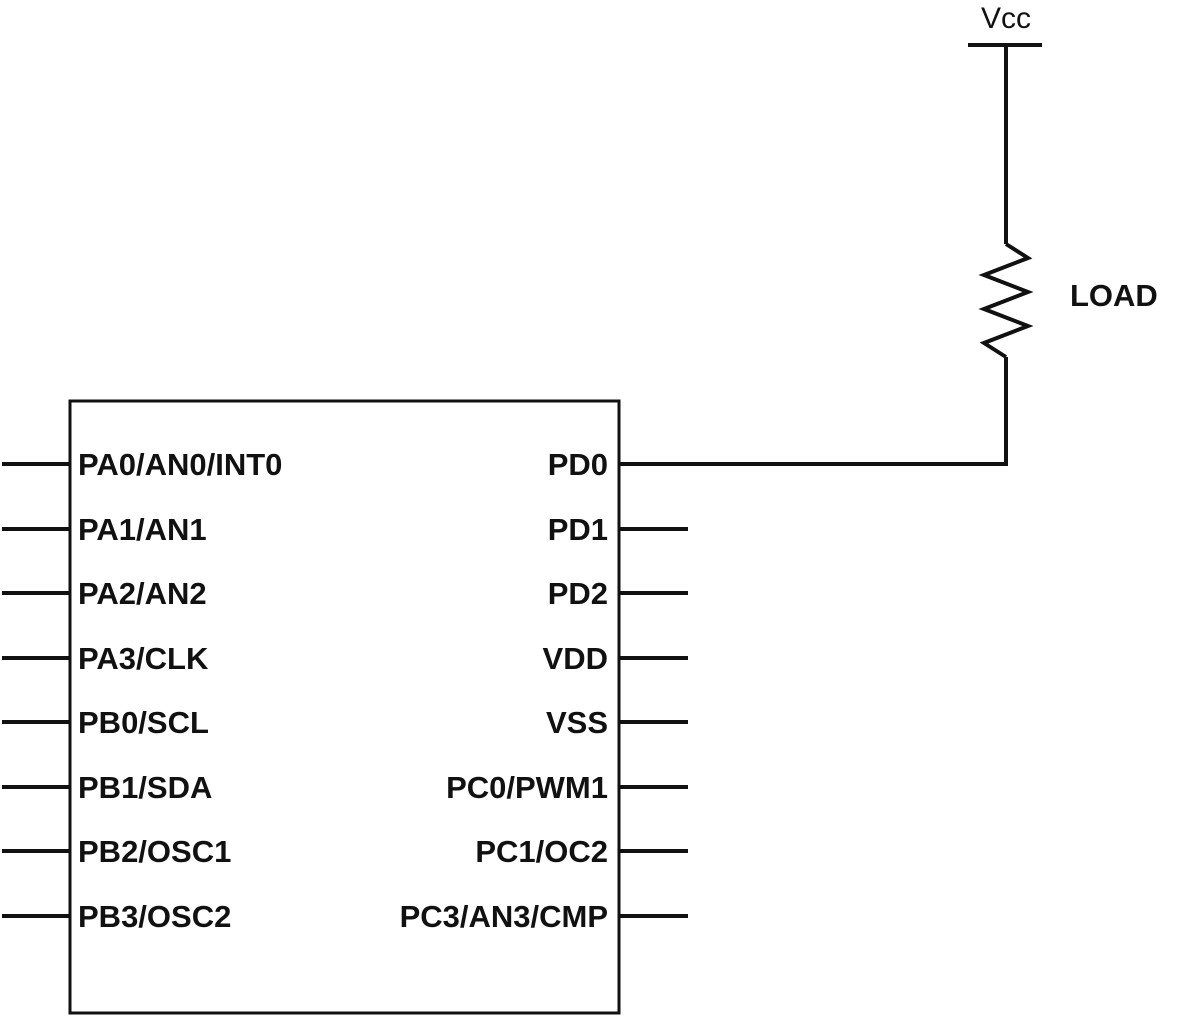  Describe the element at coordinates (1006, 300) in the screenshot. I see `resistor-zigzag` at that location.